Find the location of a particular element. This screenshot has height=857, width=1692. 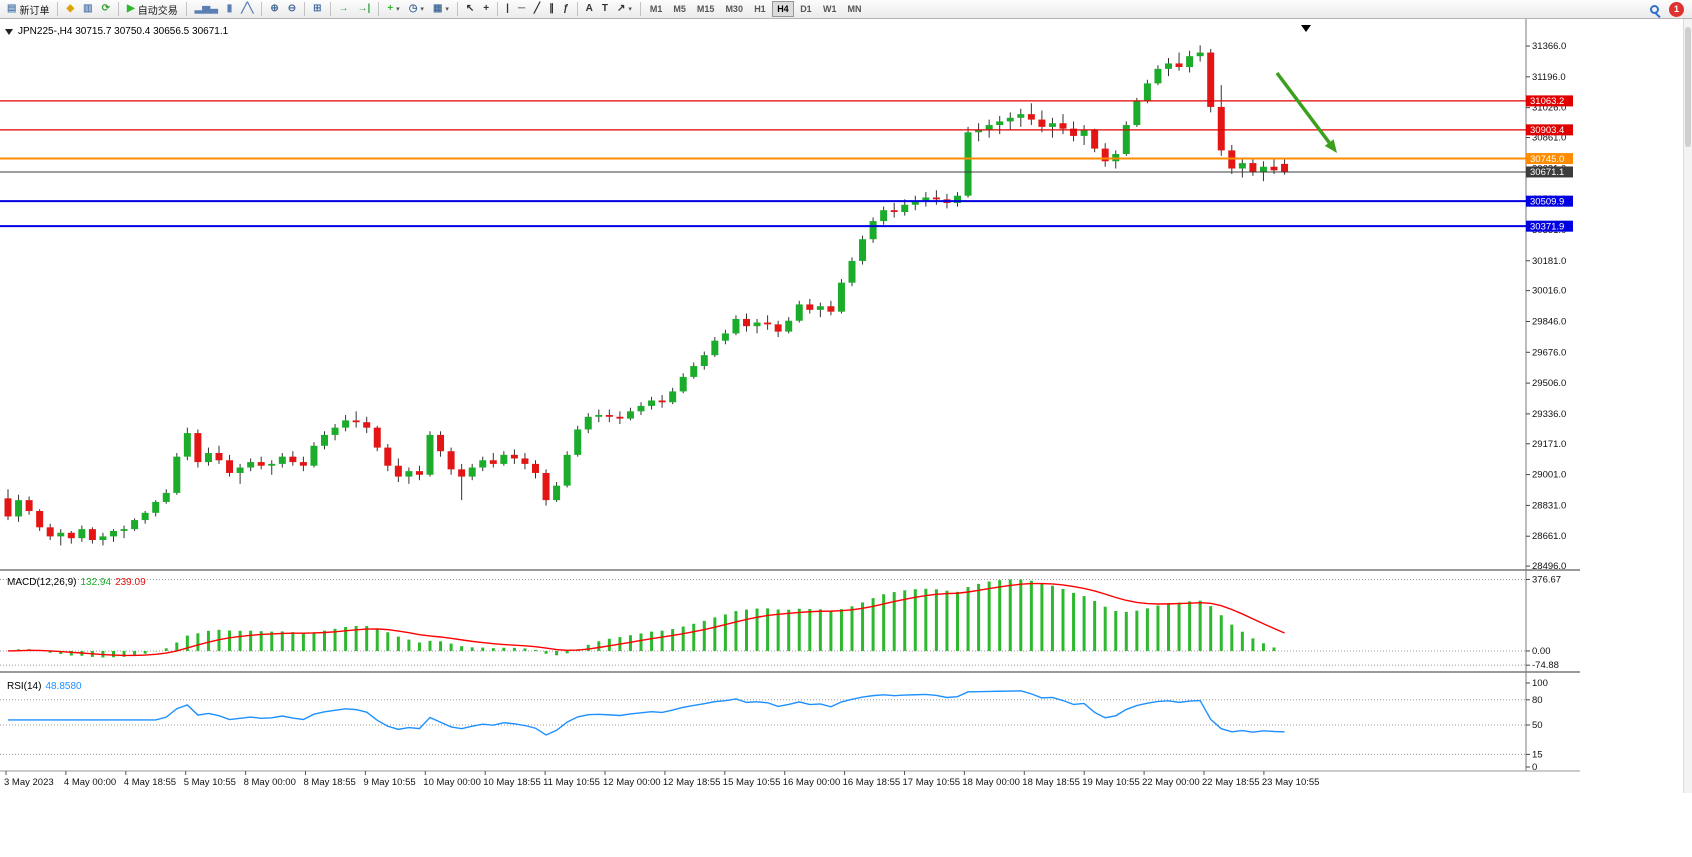

indicators-list-button: + ▾ is located at coordinates (393, 9).